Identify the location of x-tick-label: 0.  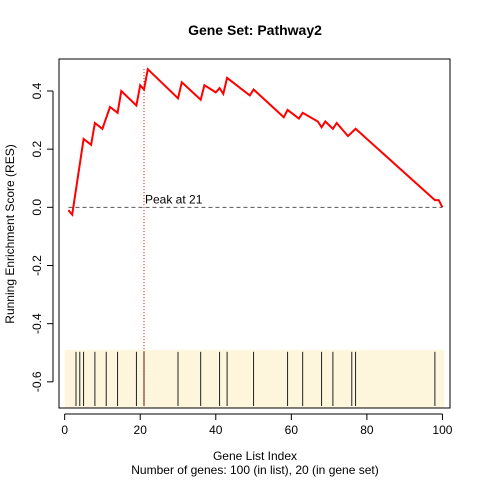
(64, 430).